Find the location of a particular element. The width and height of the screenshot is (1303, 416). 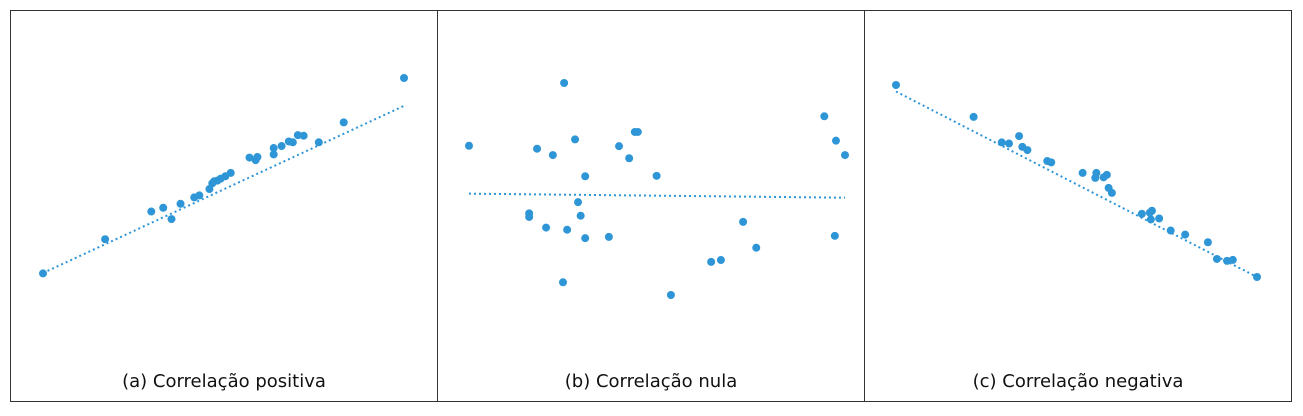

scatter-plot-positive is located at coordinates (223, 176).